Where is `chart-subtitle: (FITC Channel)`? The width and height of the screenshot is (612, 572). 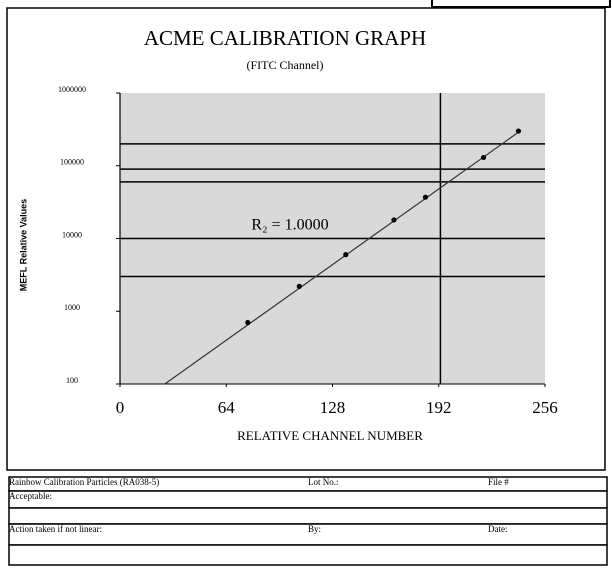 chart-subtitle: (FITC Channel) is located at coordinates (285, 65).